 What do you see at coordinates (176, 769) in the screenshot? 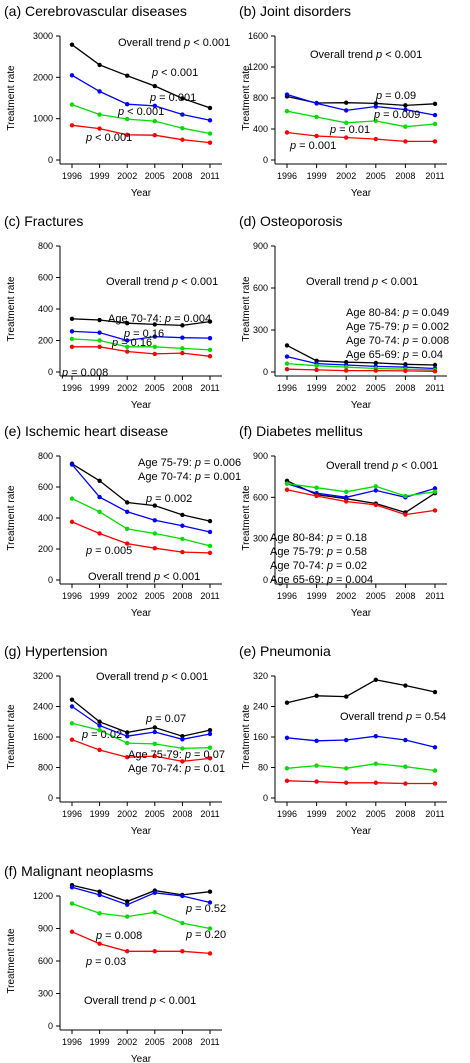
I see `annotation: Age 70-74: p = 0.01` at bounding box center [176, 769].